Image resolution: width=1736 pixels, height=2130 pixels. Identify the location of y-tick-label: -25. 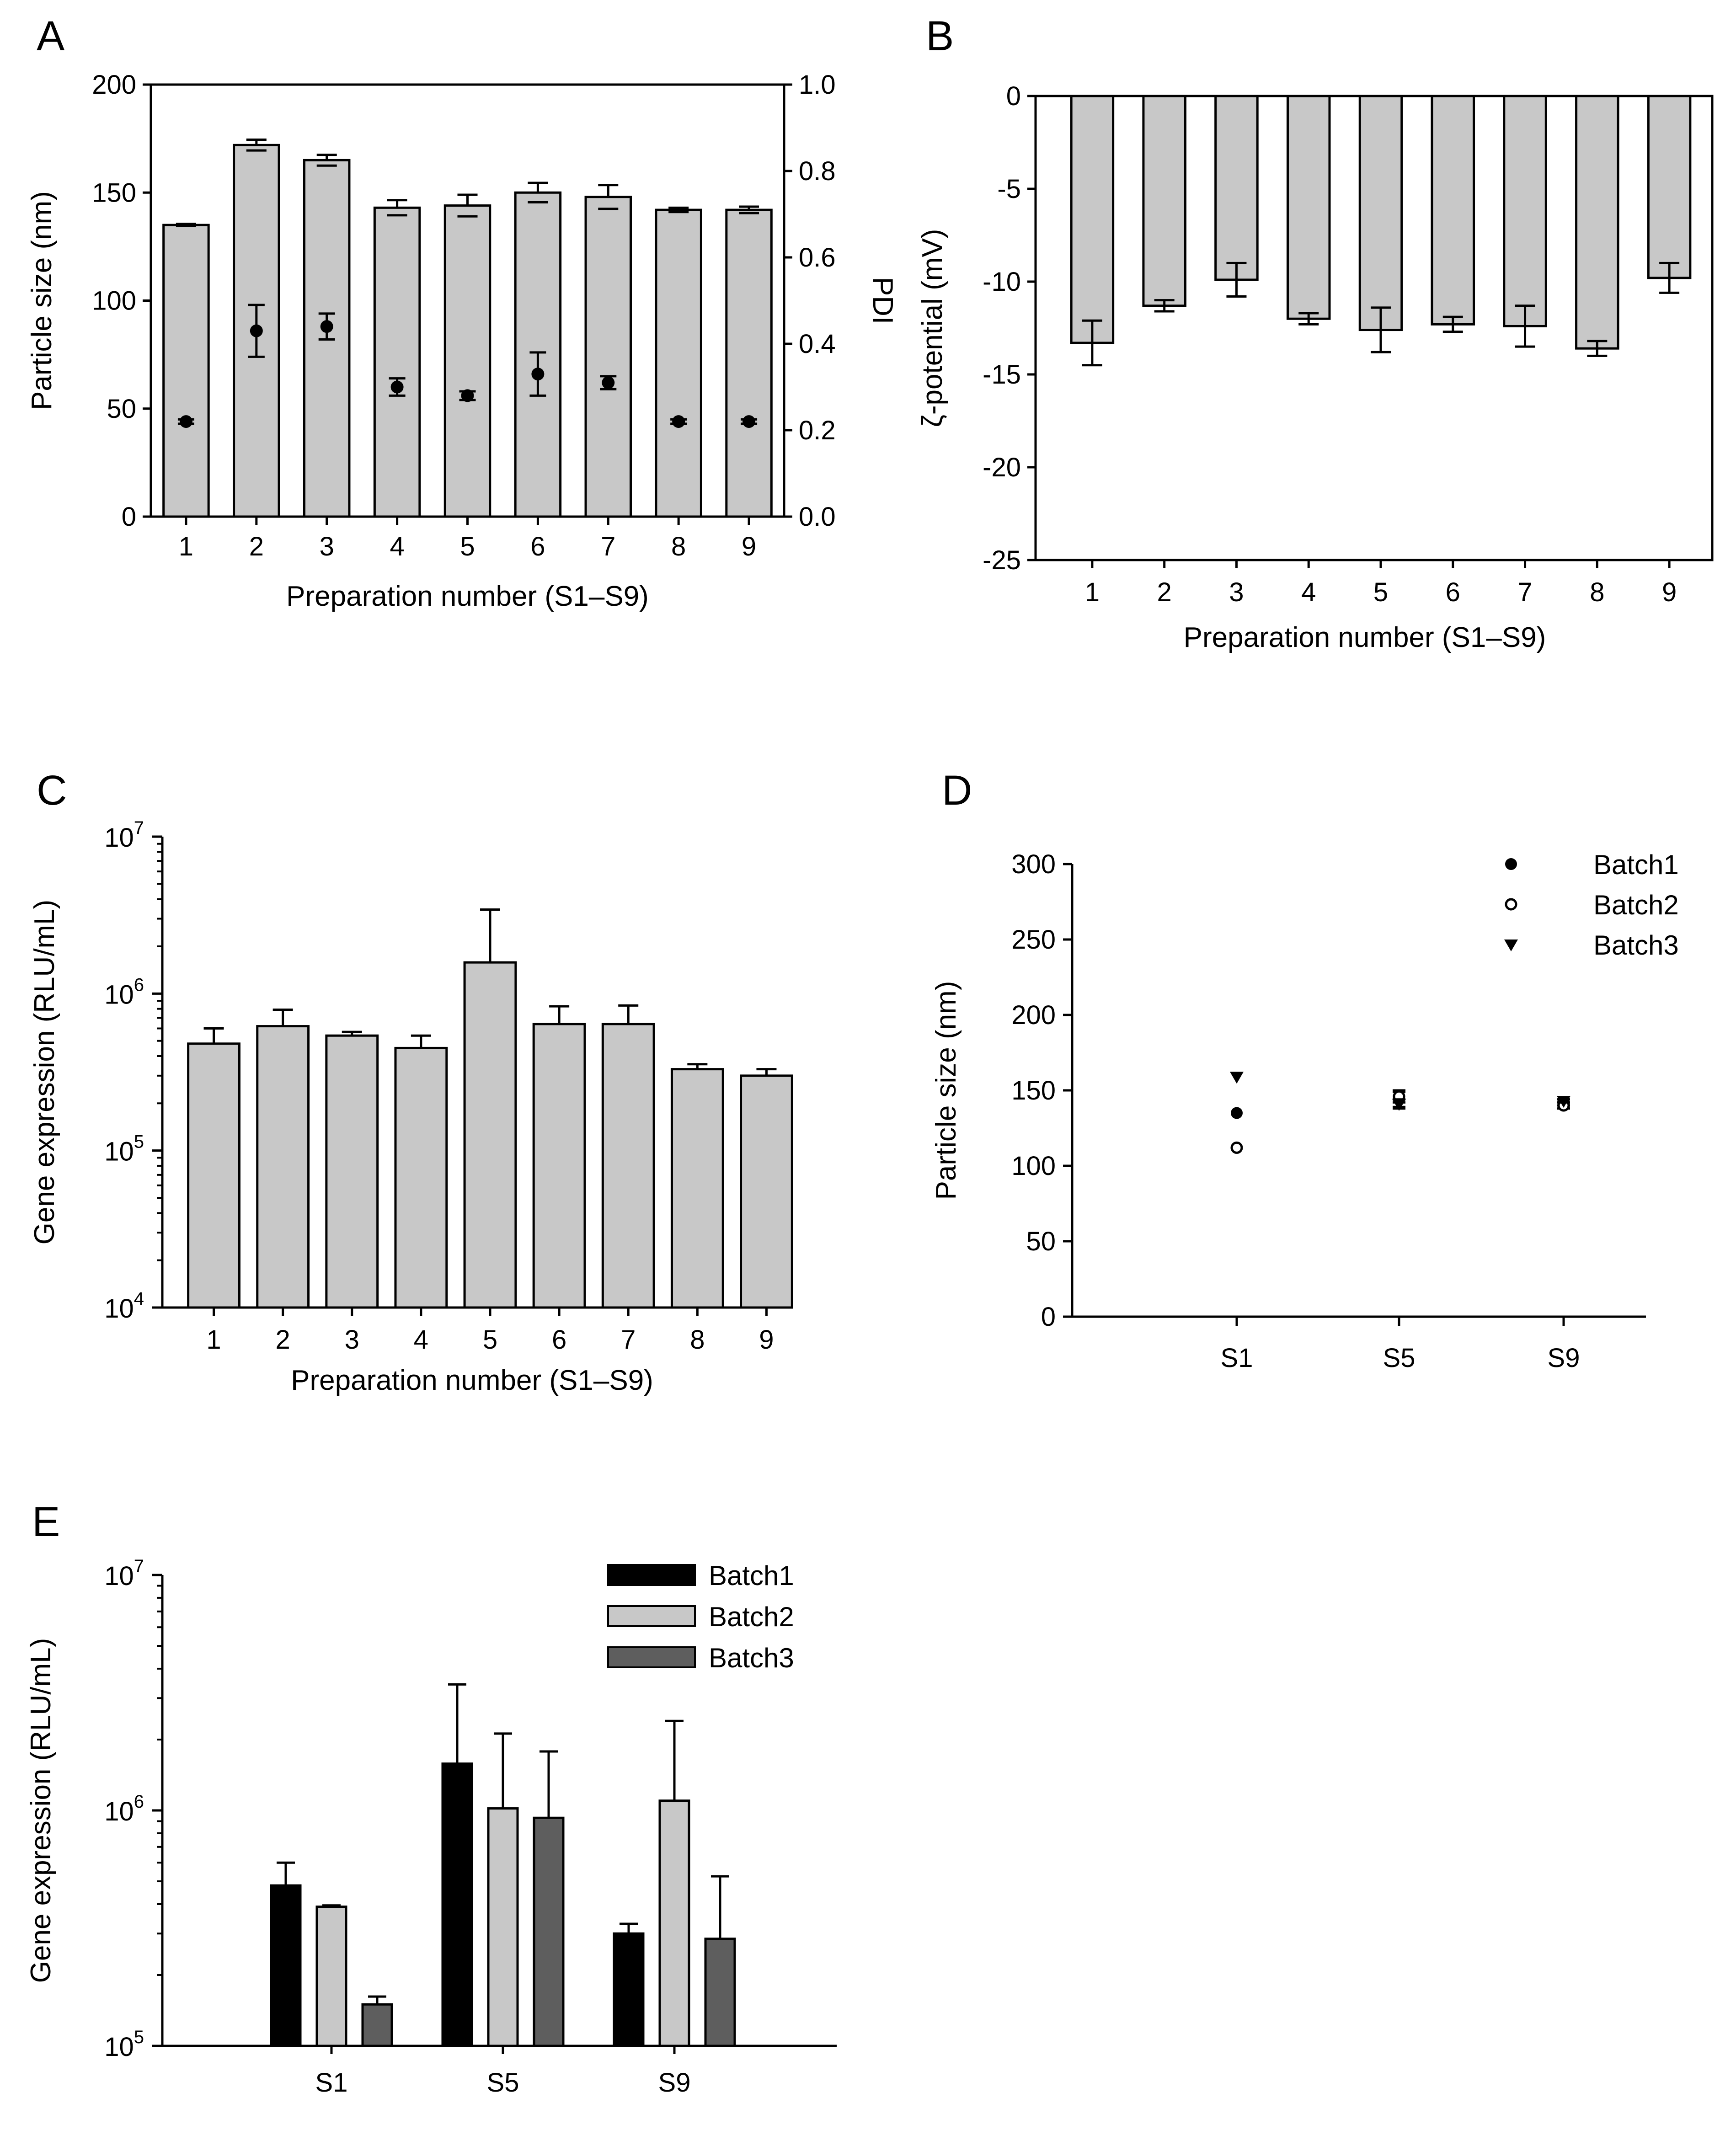
(1002, 560).